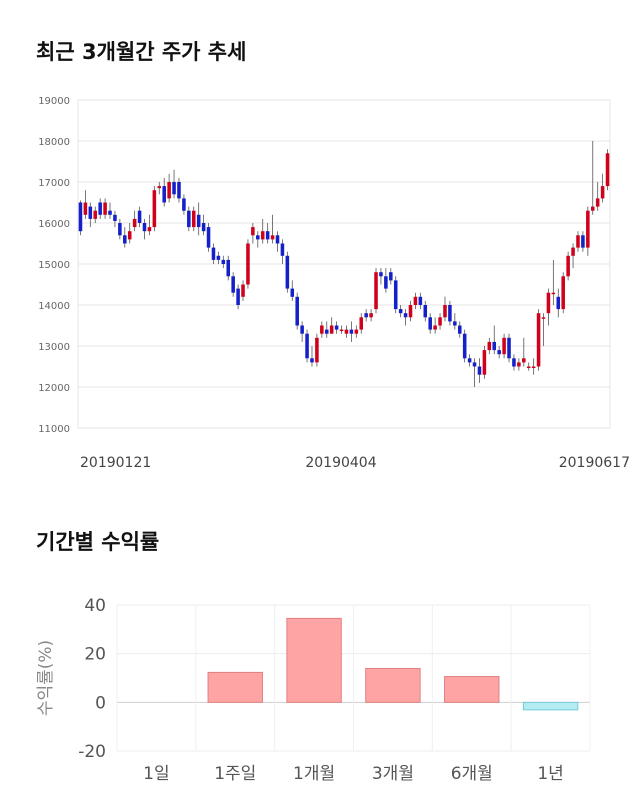 The height and width of the screenshot is (810, 640). Describe the element at coordinates (393, 774) in the screenshot. I see `x-tick-label: 3개월` at that location.